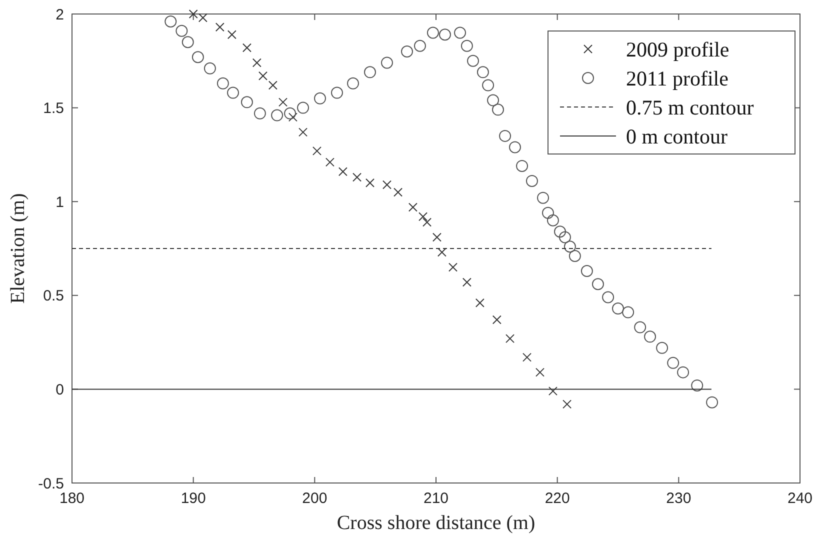 The image size is (820, 537). Describe the element at coordinates (51, 483) in the screenshot. I see `y-tick-label: -0.5` at that location.